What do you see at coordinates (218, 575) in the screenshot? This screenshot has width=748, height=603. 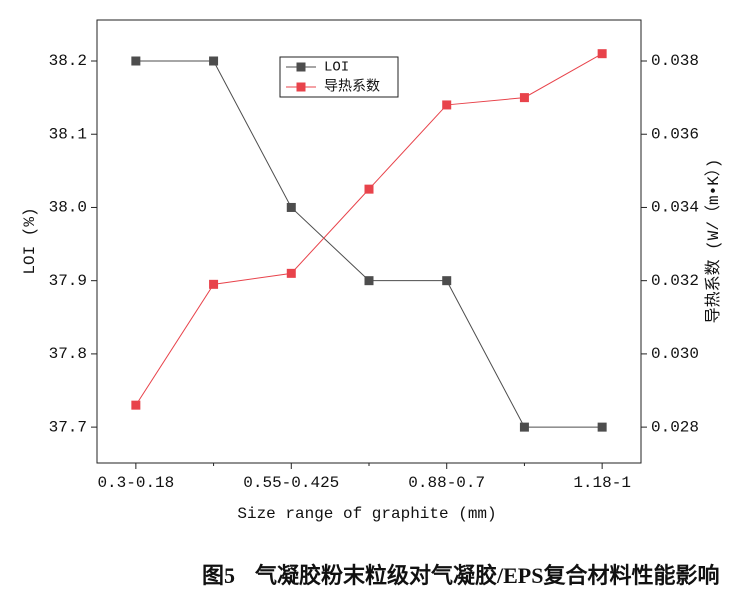 I see `caption-label: 图5` at bounding box center [218, 575].